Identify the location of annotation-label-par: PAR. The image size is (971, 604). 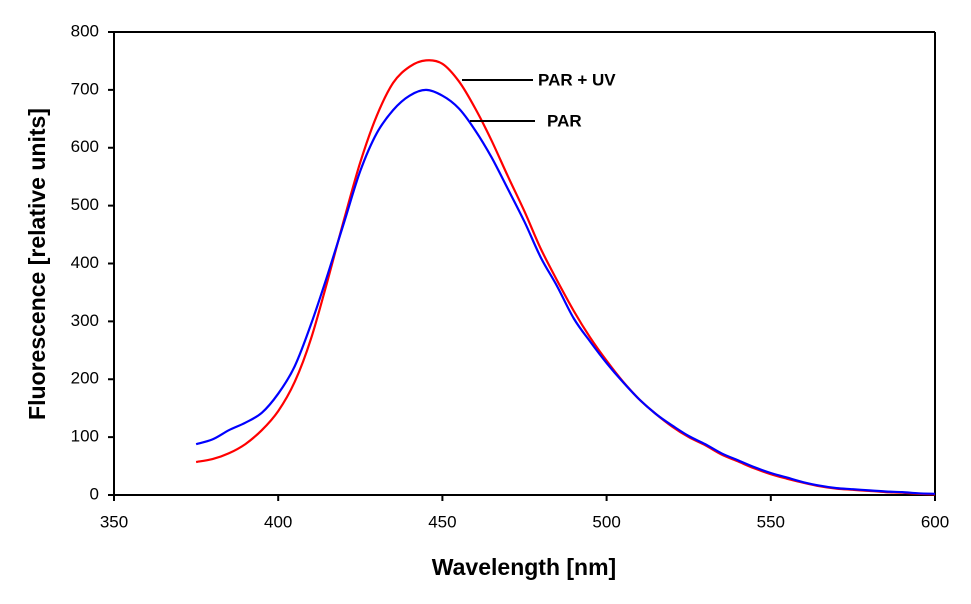
(564, 120).